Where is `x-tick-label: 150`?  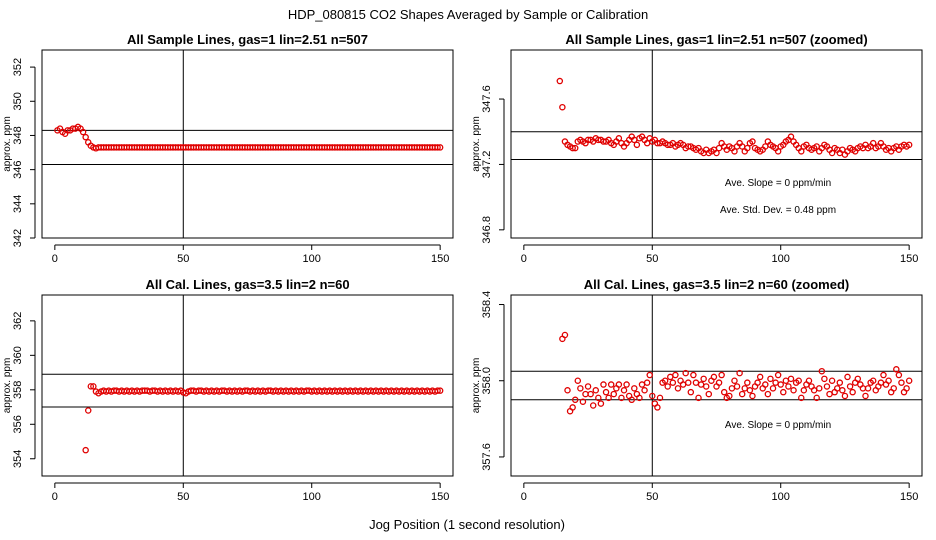
x-tick-label: 150 is located at coordinates (909, 259).